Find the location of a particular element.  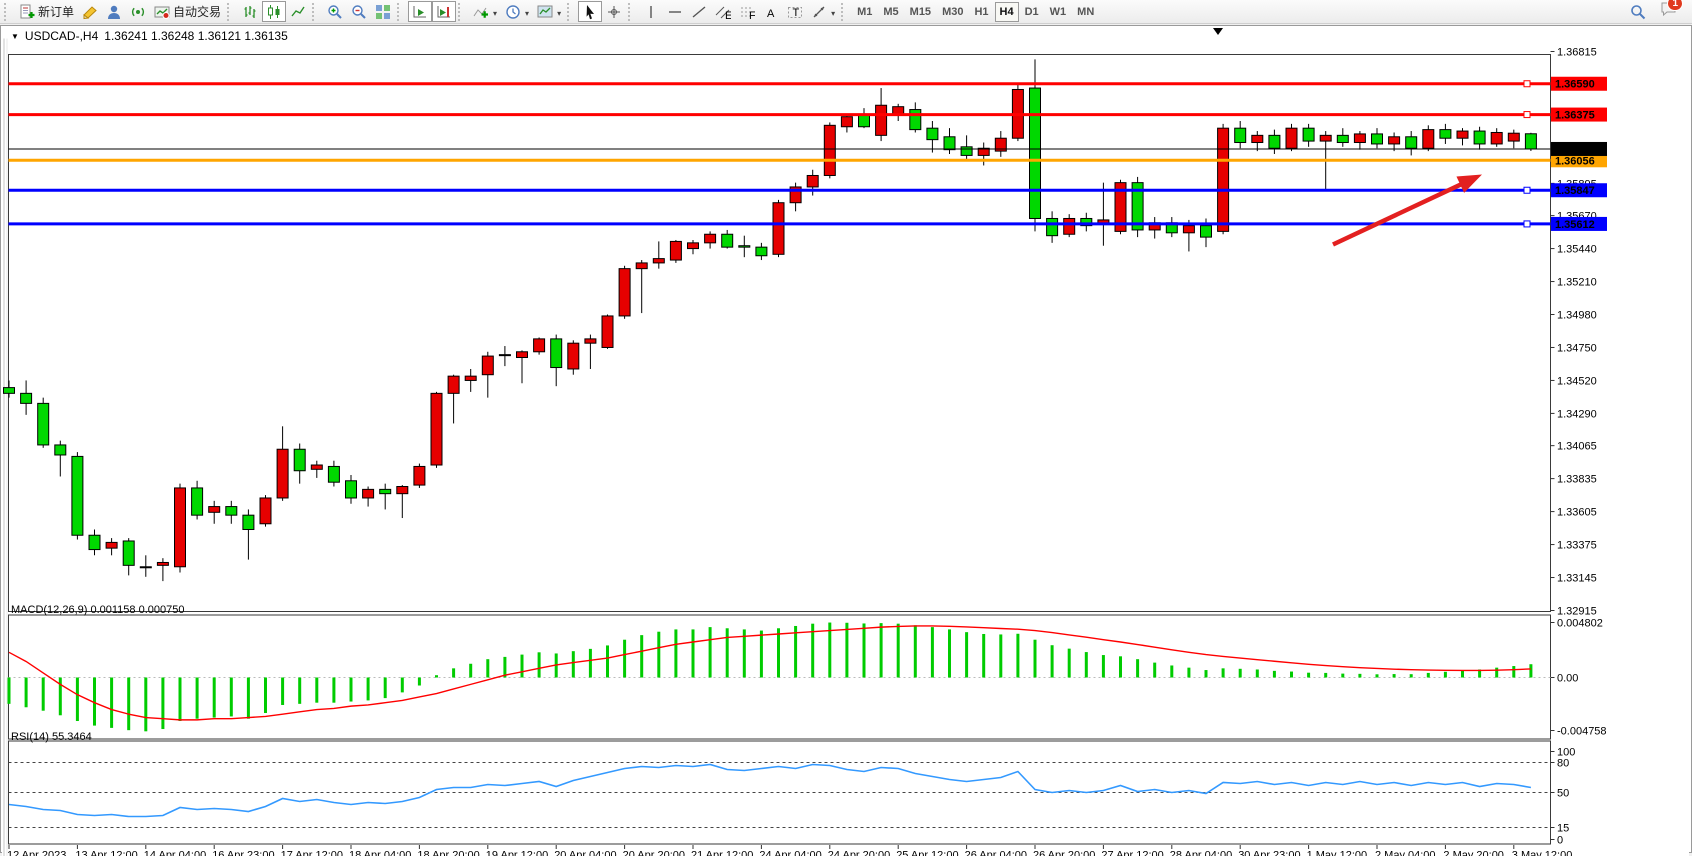

chat-button: 1 is located at coordinates (1671, 11).